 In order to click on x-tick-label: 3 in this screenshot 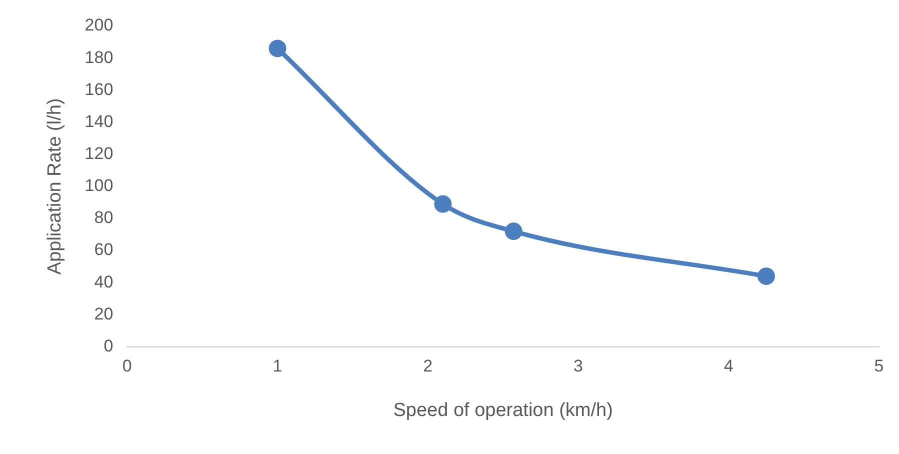, I will do `click(578, 366)`.